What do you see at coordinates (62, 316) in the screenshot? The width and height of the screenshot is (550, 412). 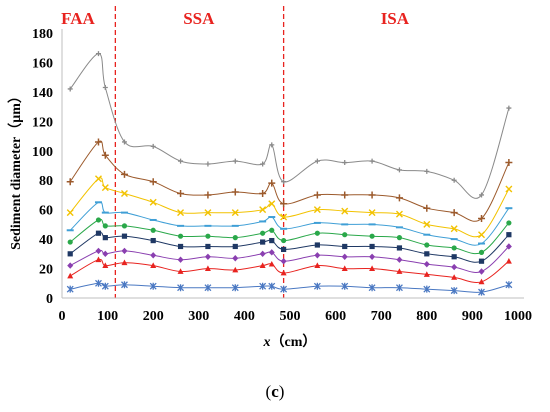 I see `x-tick-label: 0` at bounding box center [62, 316].